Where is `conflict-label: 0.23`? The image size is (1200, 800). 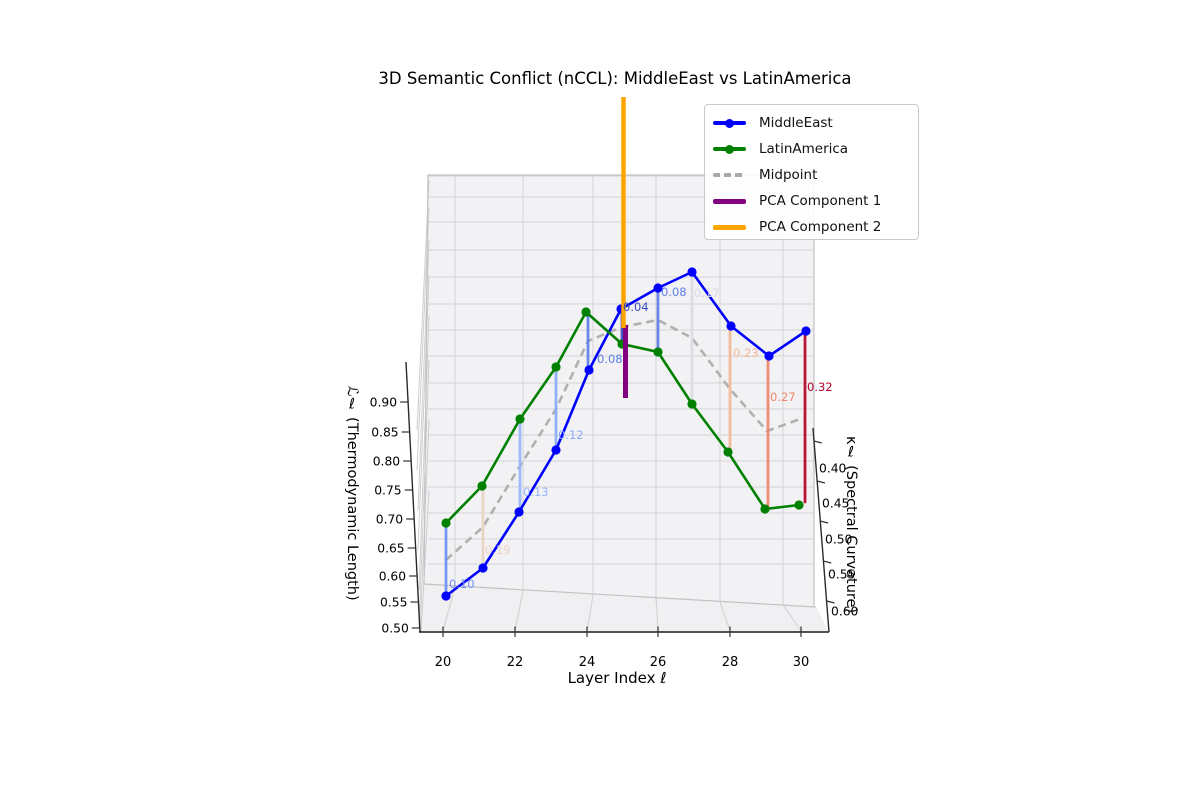
conflict-label: 0.23 is located at coordinates (746, 353).